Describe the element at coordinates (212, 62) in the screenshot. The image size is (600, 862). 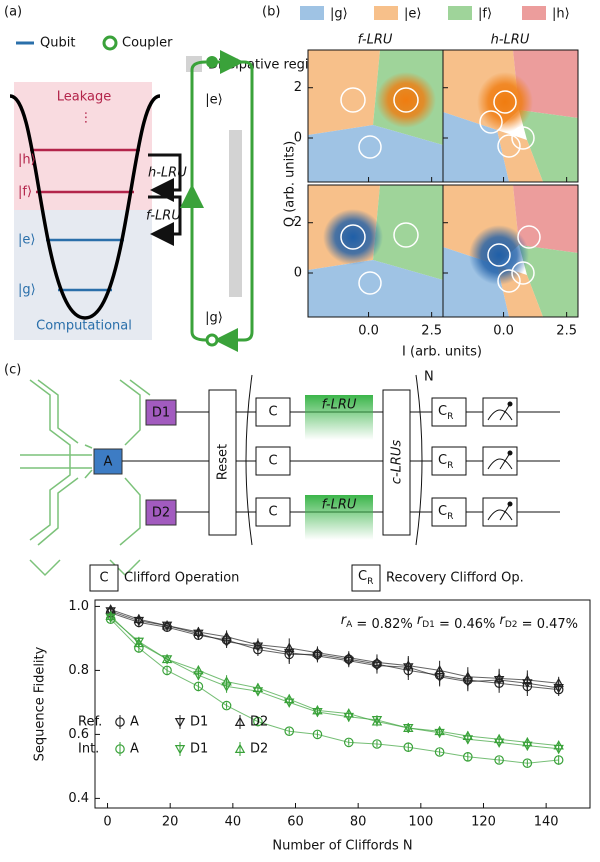
I see `coupler-excited` at that location.